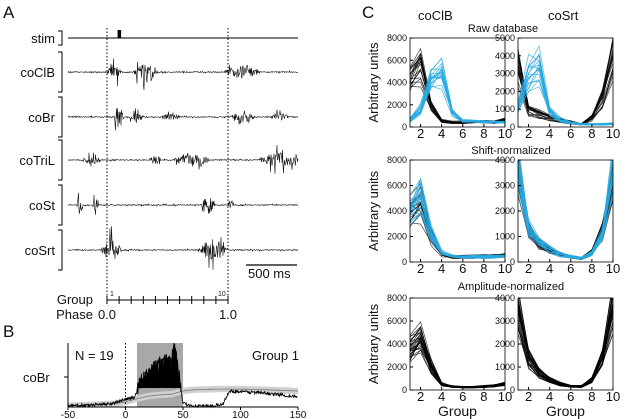 This screenshot has height=419, width=641. What do you see at coordinates (503, 29) in the screenshot?
I see `c-section-raw: Raw database` at bounding box center [503, 29].